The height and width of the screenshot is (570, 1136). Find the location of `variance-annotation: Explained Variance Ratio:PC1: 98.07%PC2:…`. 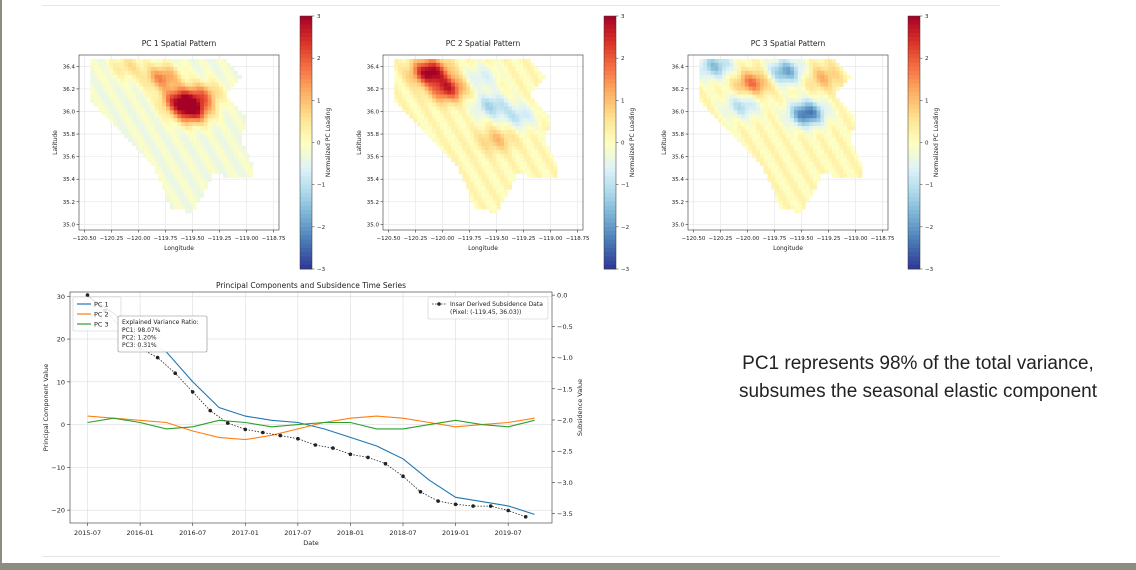

variance-annotation: Explained Variance Ratio:PC1: 98.07%PC2:… is located at coordinates (162, 334).